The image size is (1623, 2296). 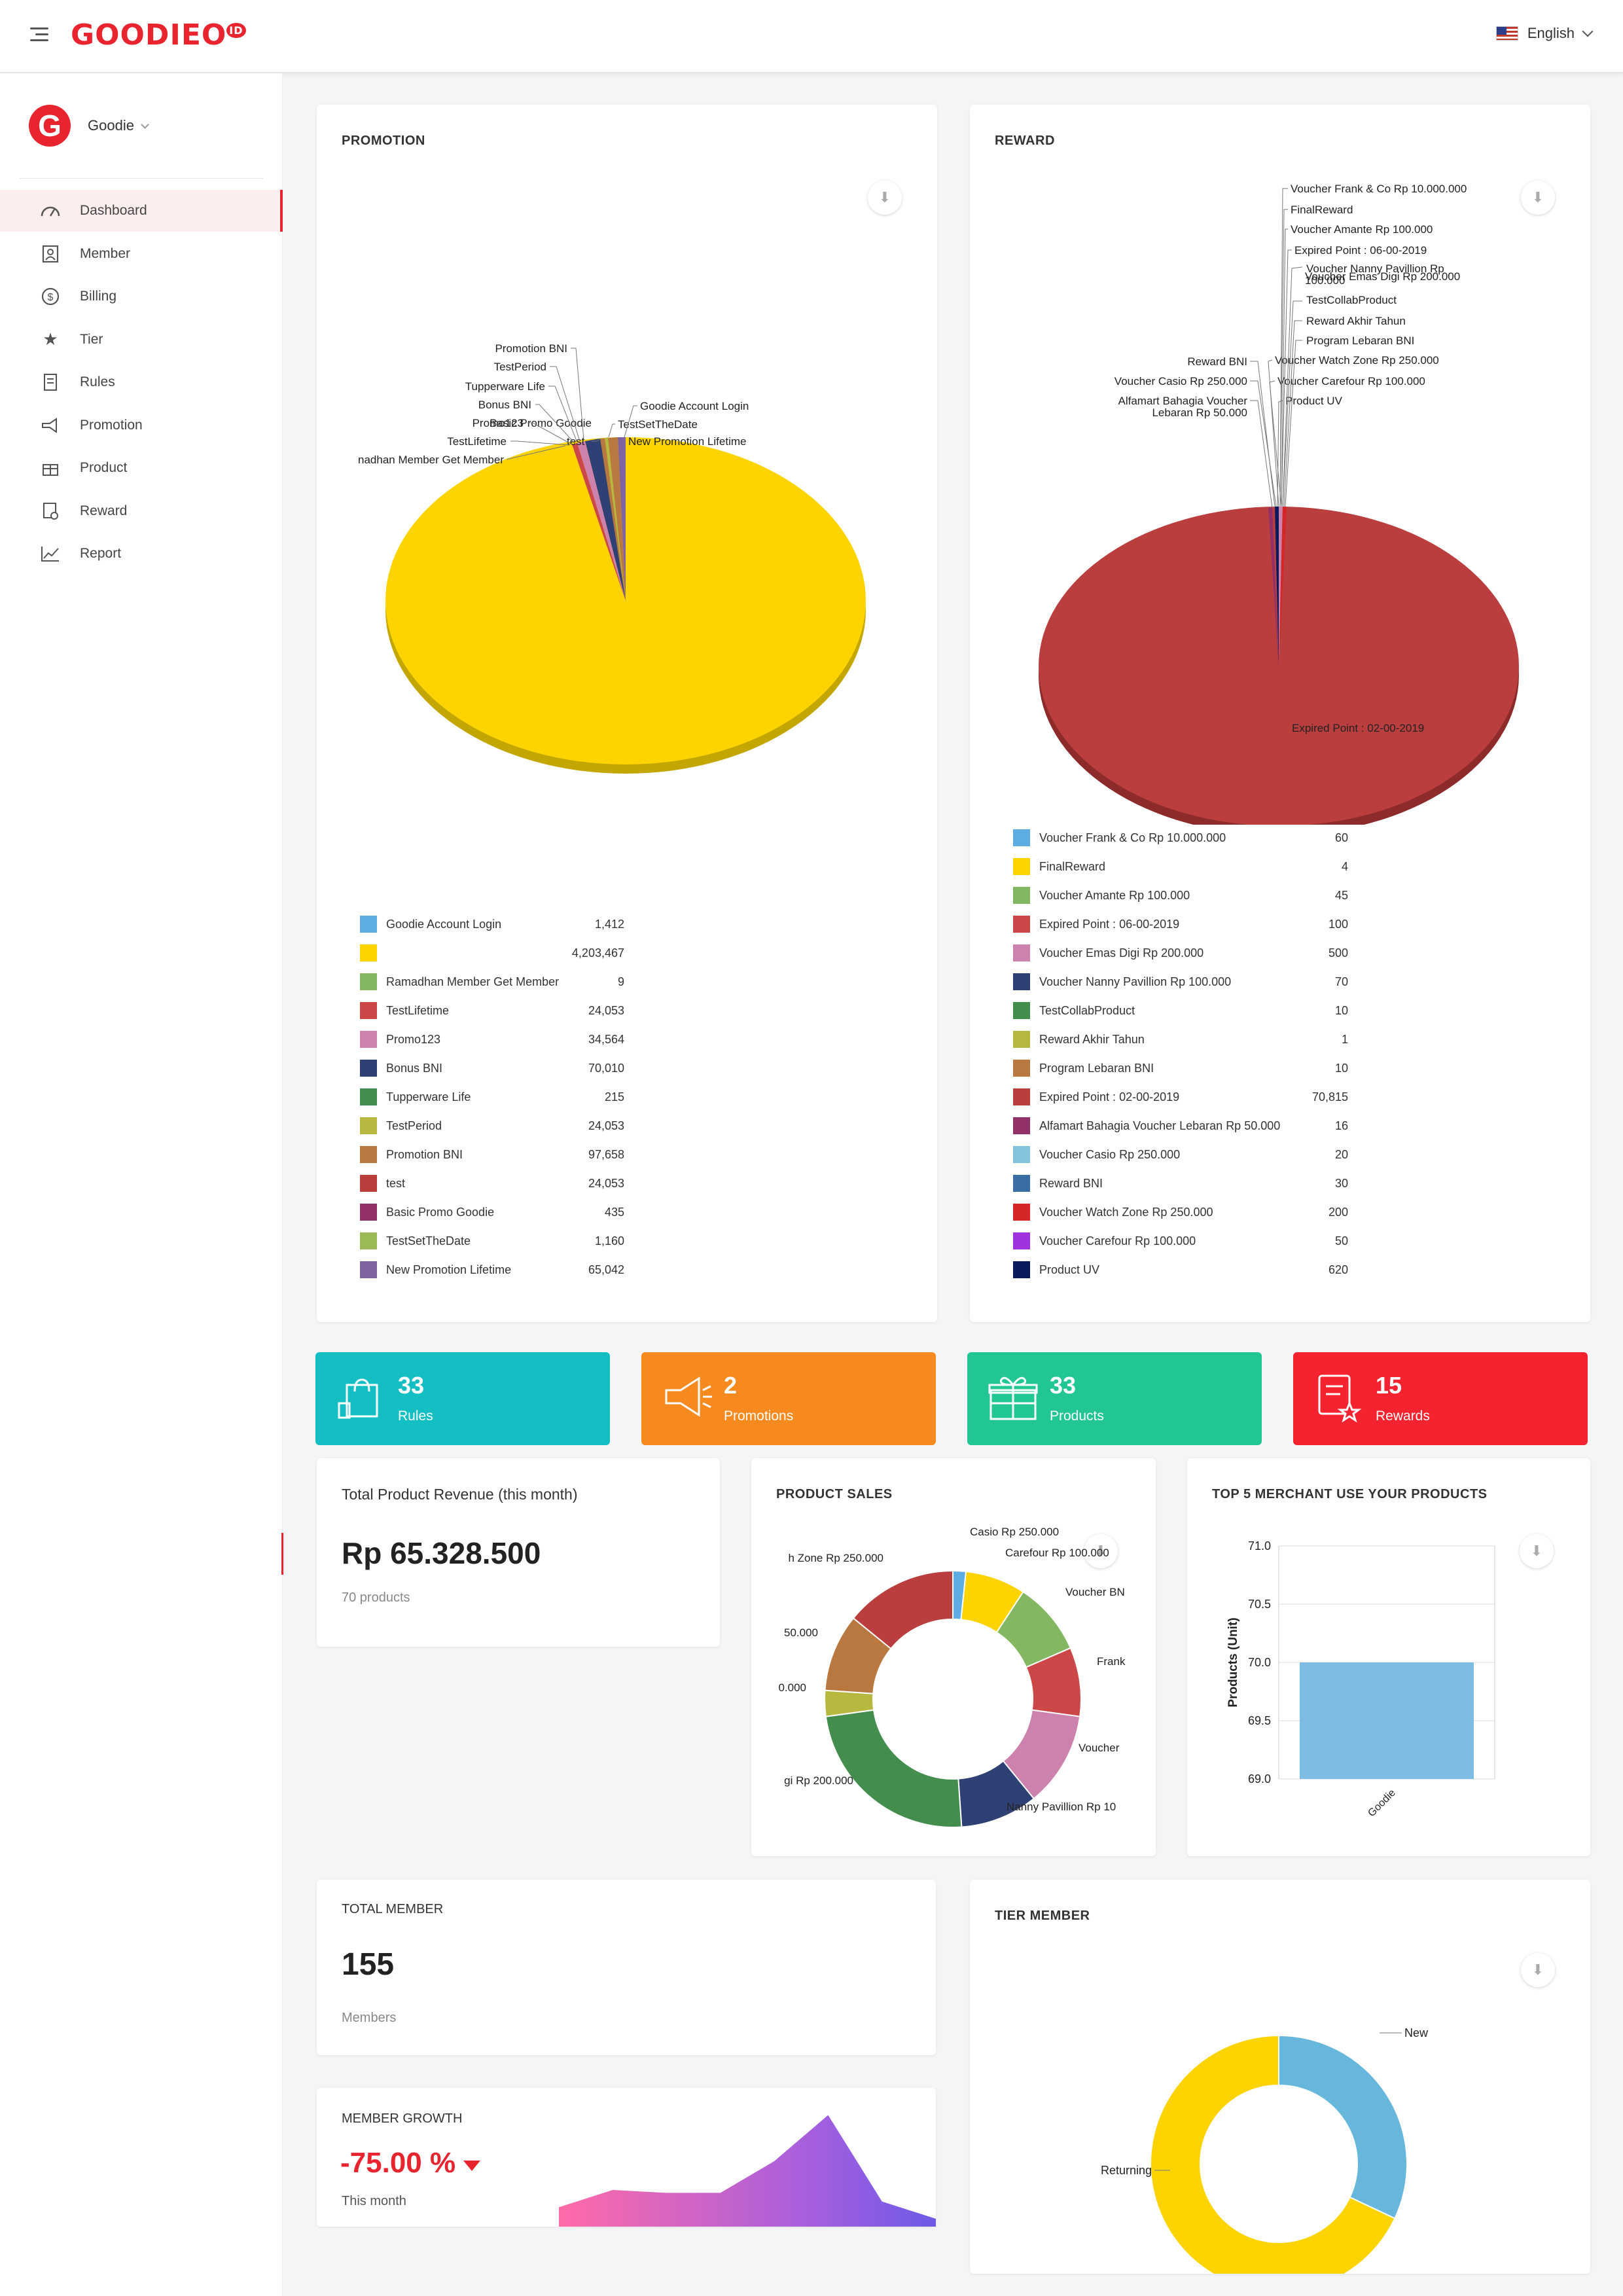 I want to click on legend-row: Tupperware Life 215, so click(x=492, y=1097).